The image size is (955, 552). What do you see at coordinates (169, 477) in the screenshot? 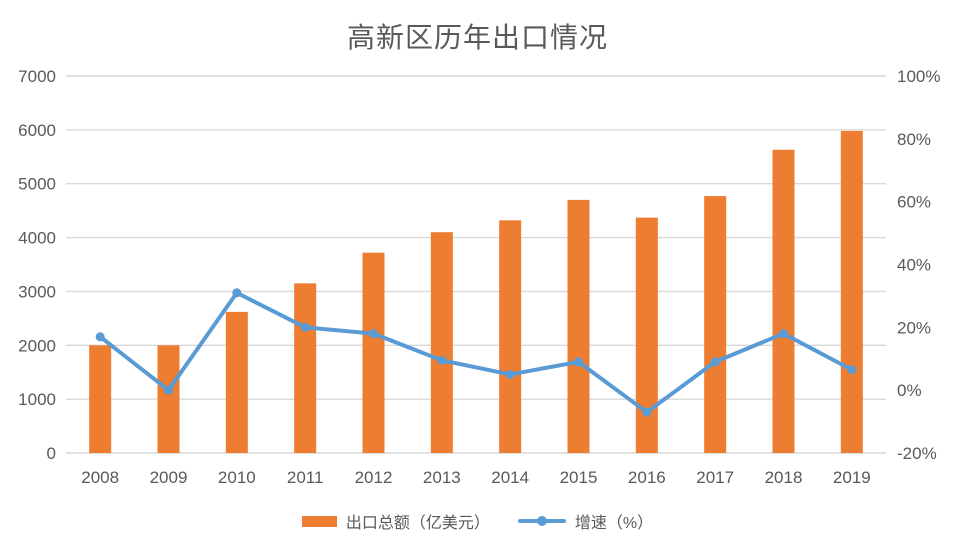
I see `x-axis-label: 2009` at bounding box center [169, 477].